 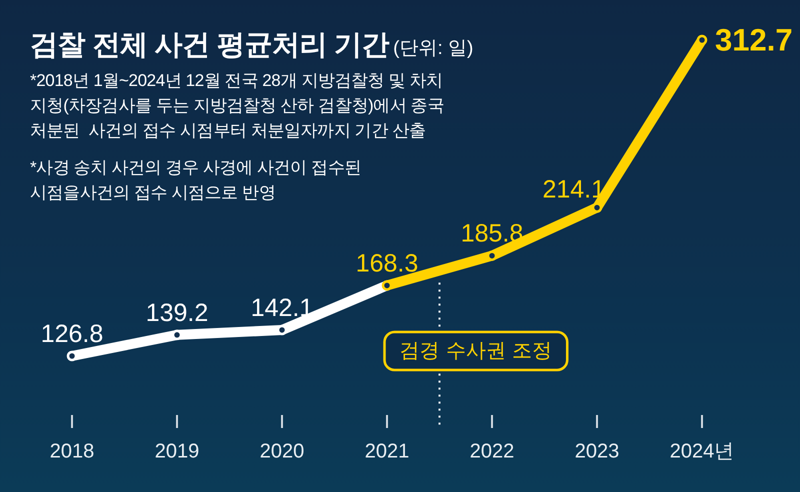 What do you see at coordinates (72, 334) in the screenshot?
I see `data-label: 126.8` at bounding box center [72, 334].